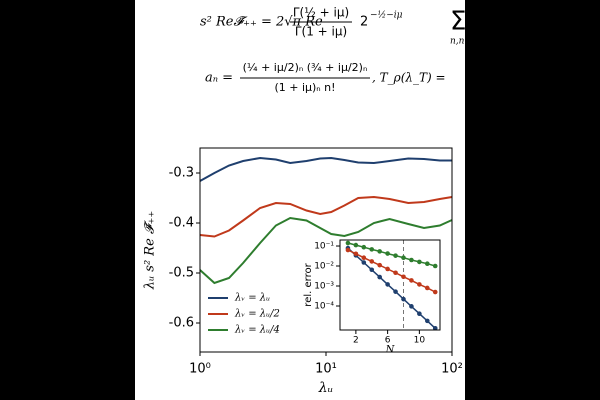 Image resolution: width=600 pixels, height=400 pixels. What do you see at coordinates (388, 341) in the screenshot?
I see `x-tick-label: 6` at bounding box center [388, 341].